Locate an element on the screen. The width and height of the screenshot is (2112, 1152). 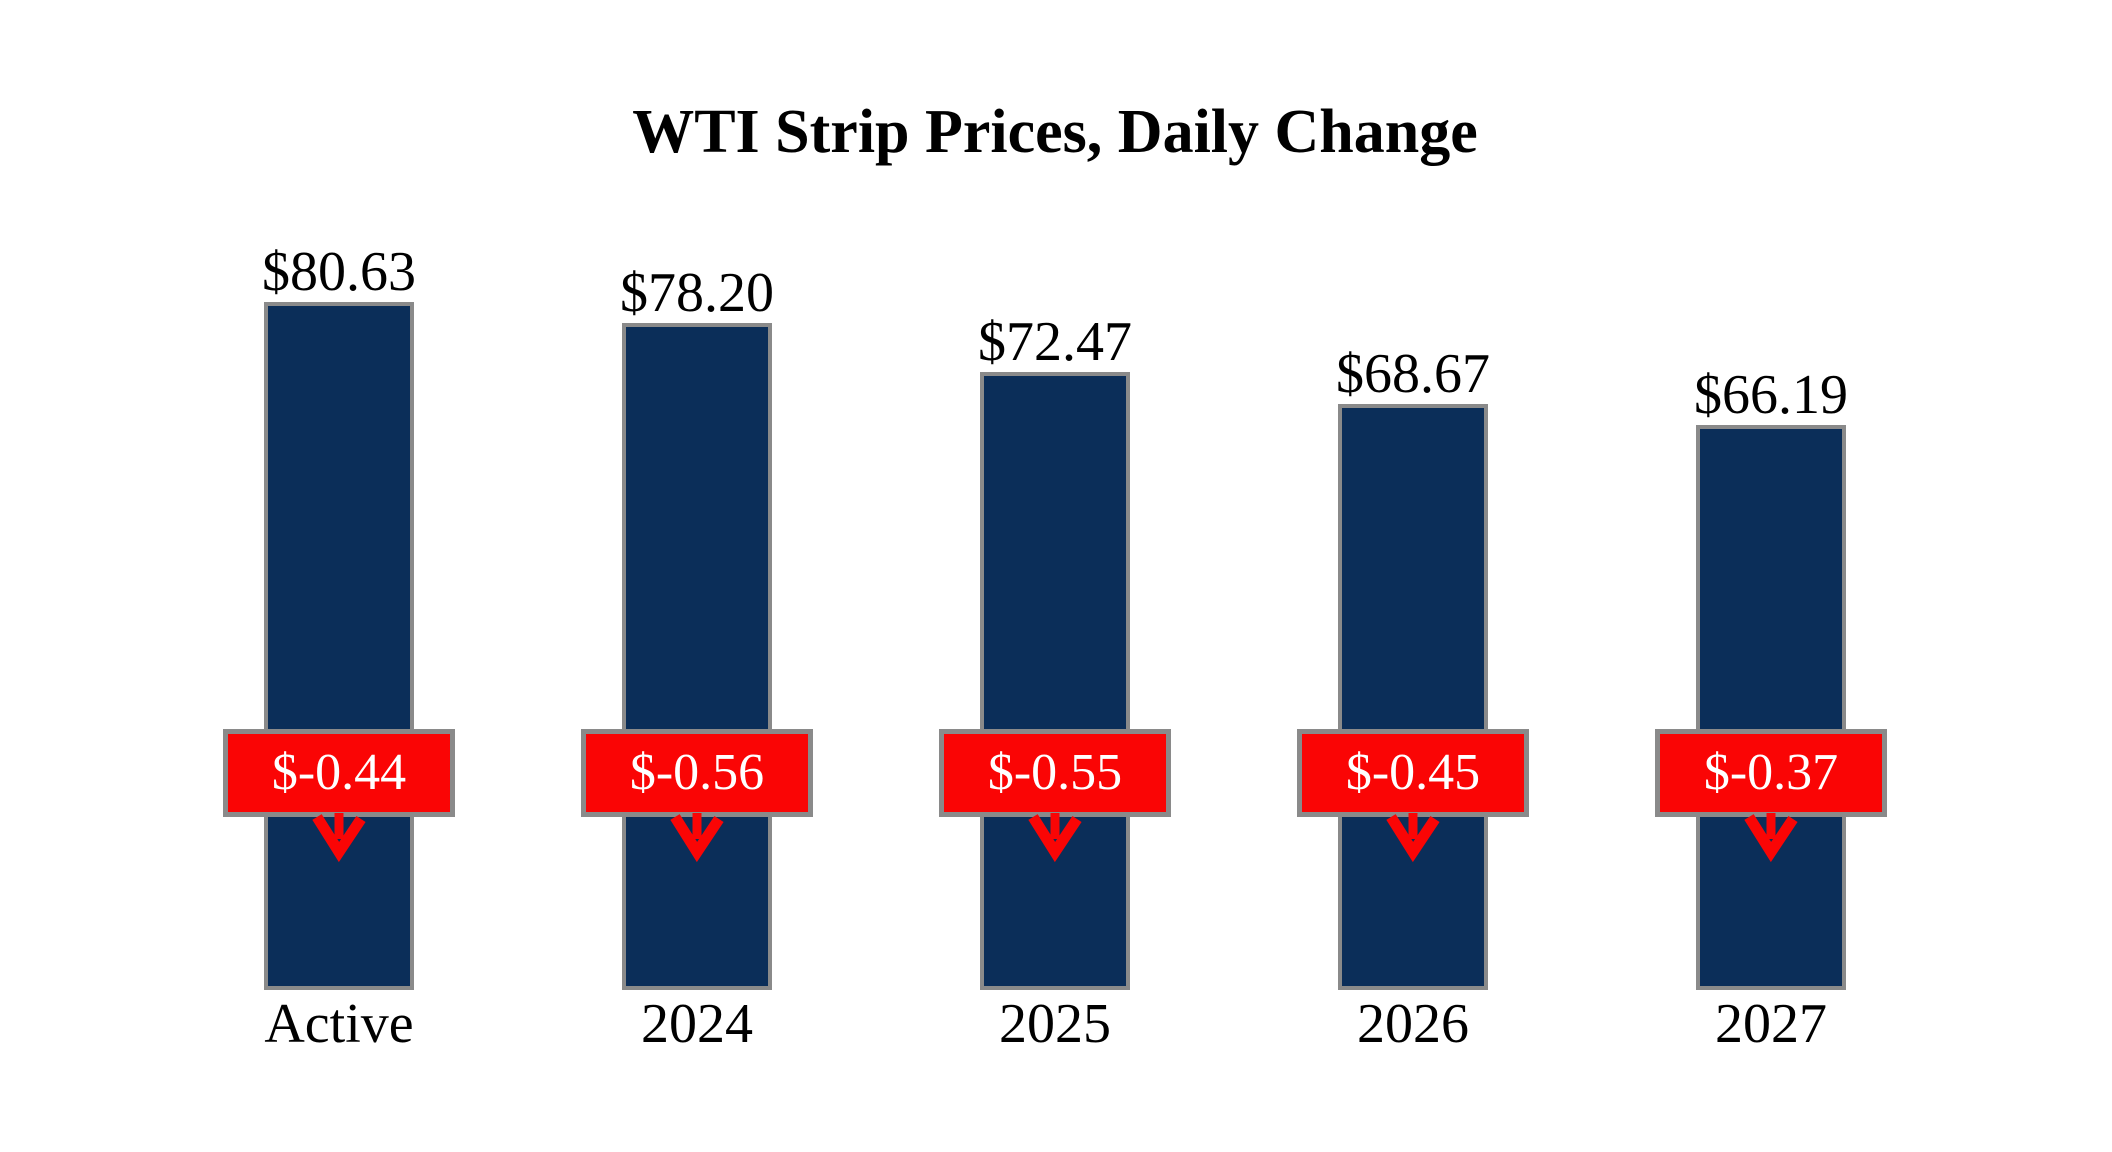
change-badge: $-0.45 is located at coordinates (1413, 773).